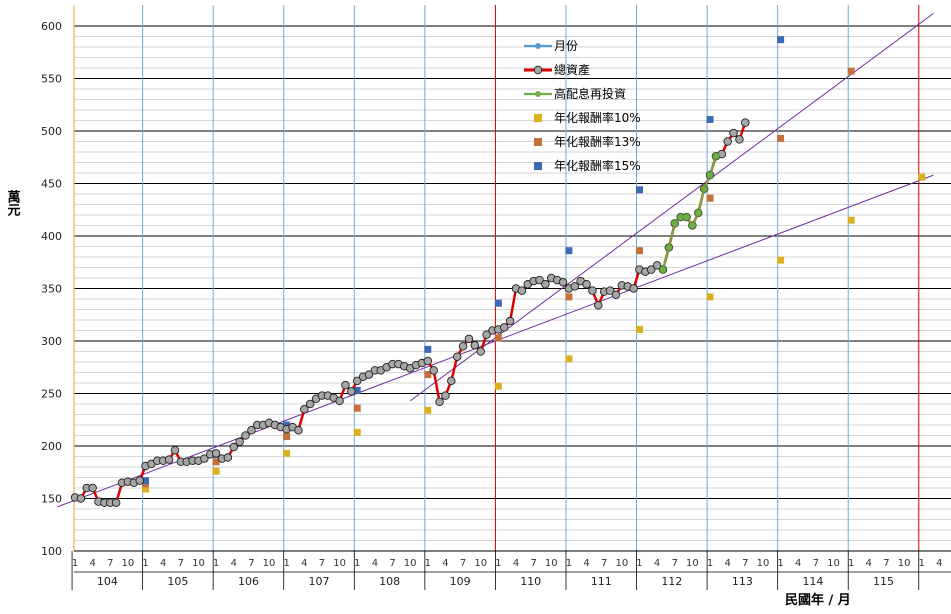  Describe the element at coordinates (51, 184) in the screenshot. I see `y-tick-label: 450` at that location.